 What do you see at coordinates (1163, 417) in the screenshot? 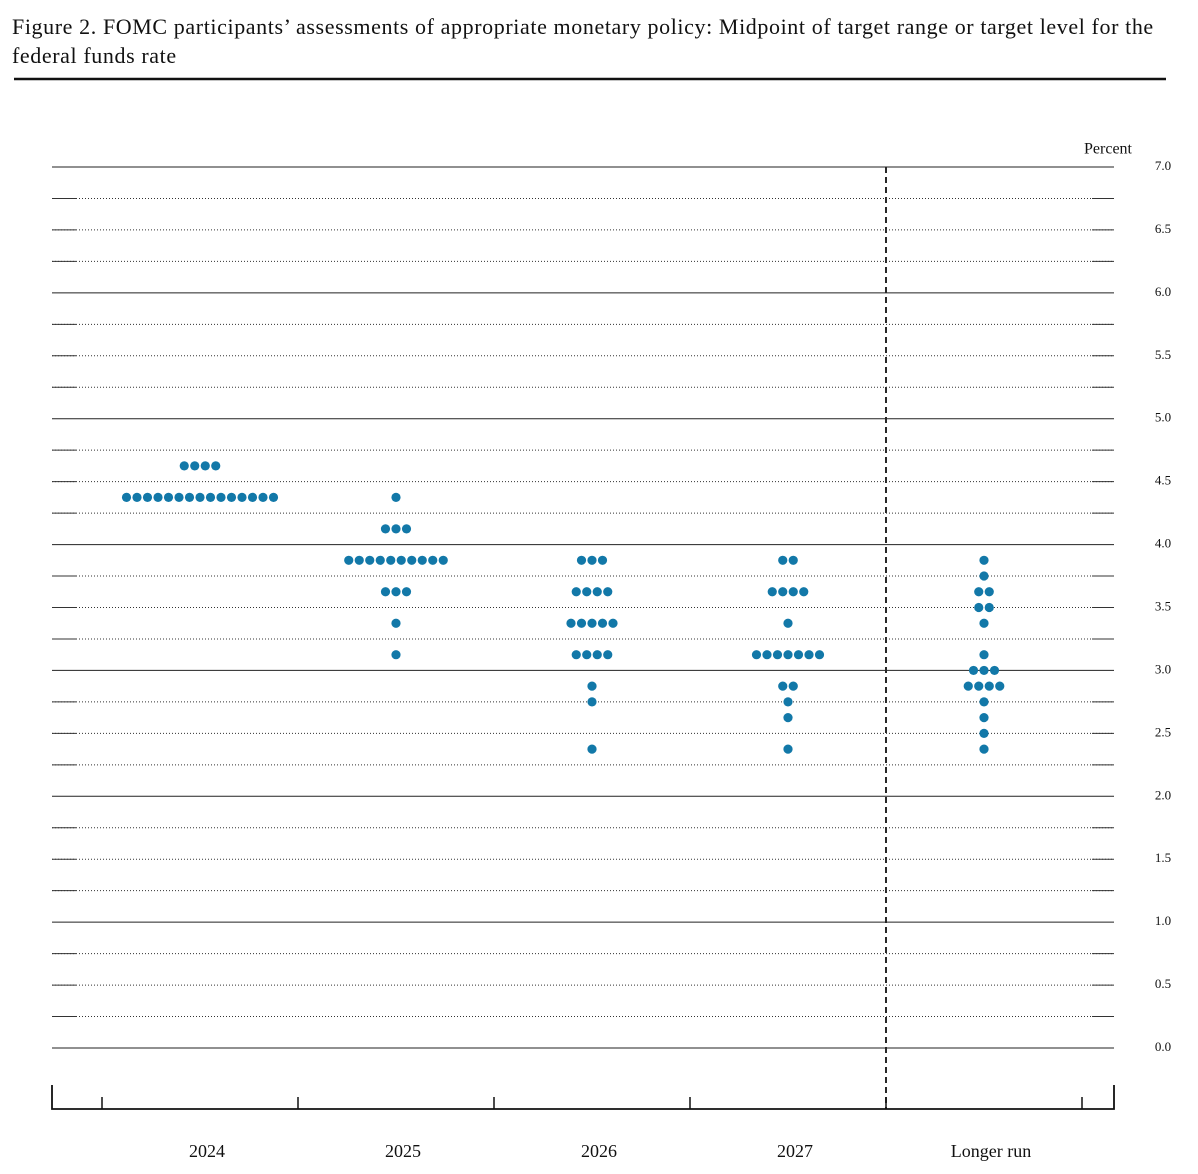
I see `y-tick-label: 5.0` at bounding box center [1163, 417].